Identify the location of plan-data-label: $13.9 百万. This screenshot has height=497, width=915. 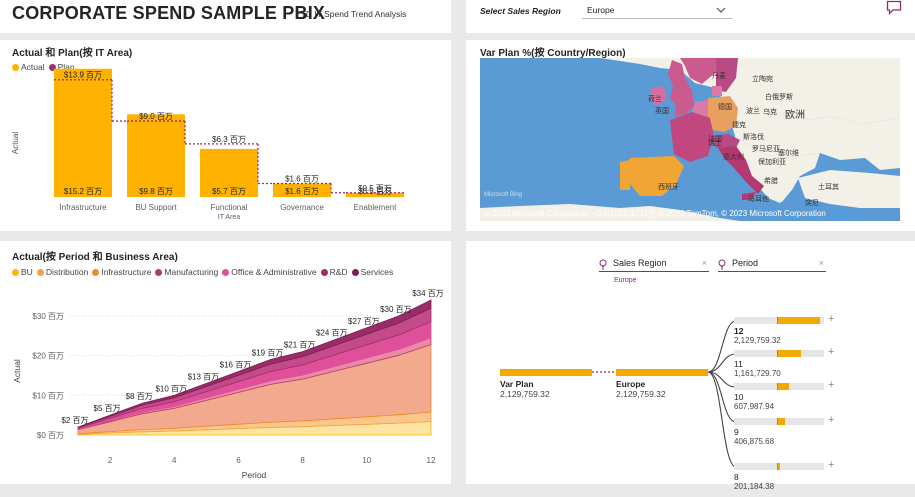
(83, 75).